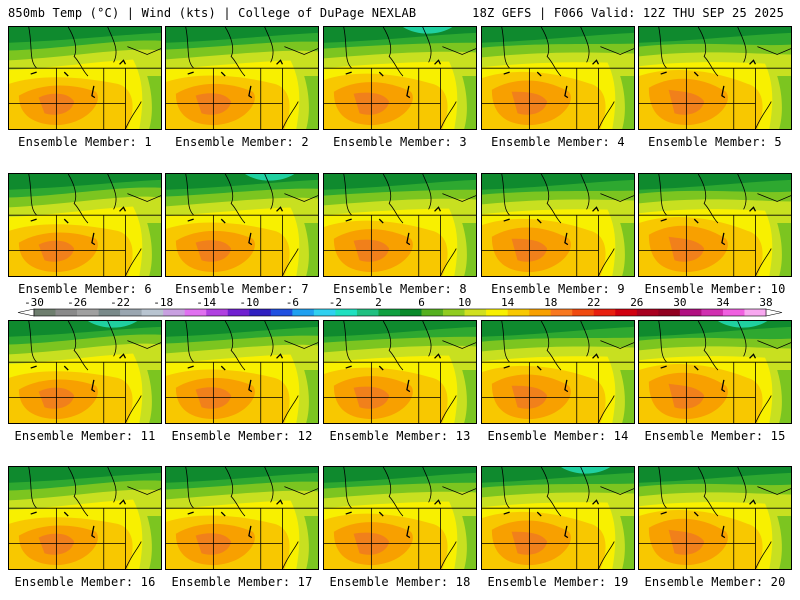 The height and width of the screenshot is (600, 800). What do you see at coordinates (558, 582) in the screenshot?
I see `ensemble-member-label: Ensemble Member: 19` at bounding box center [558, 582].